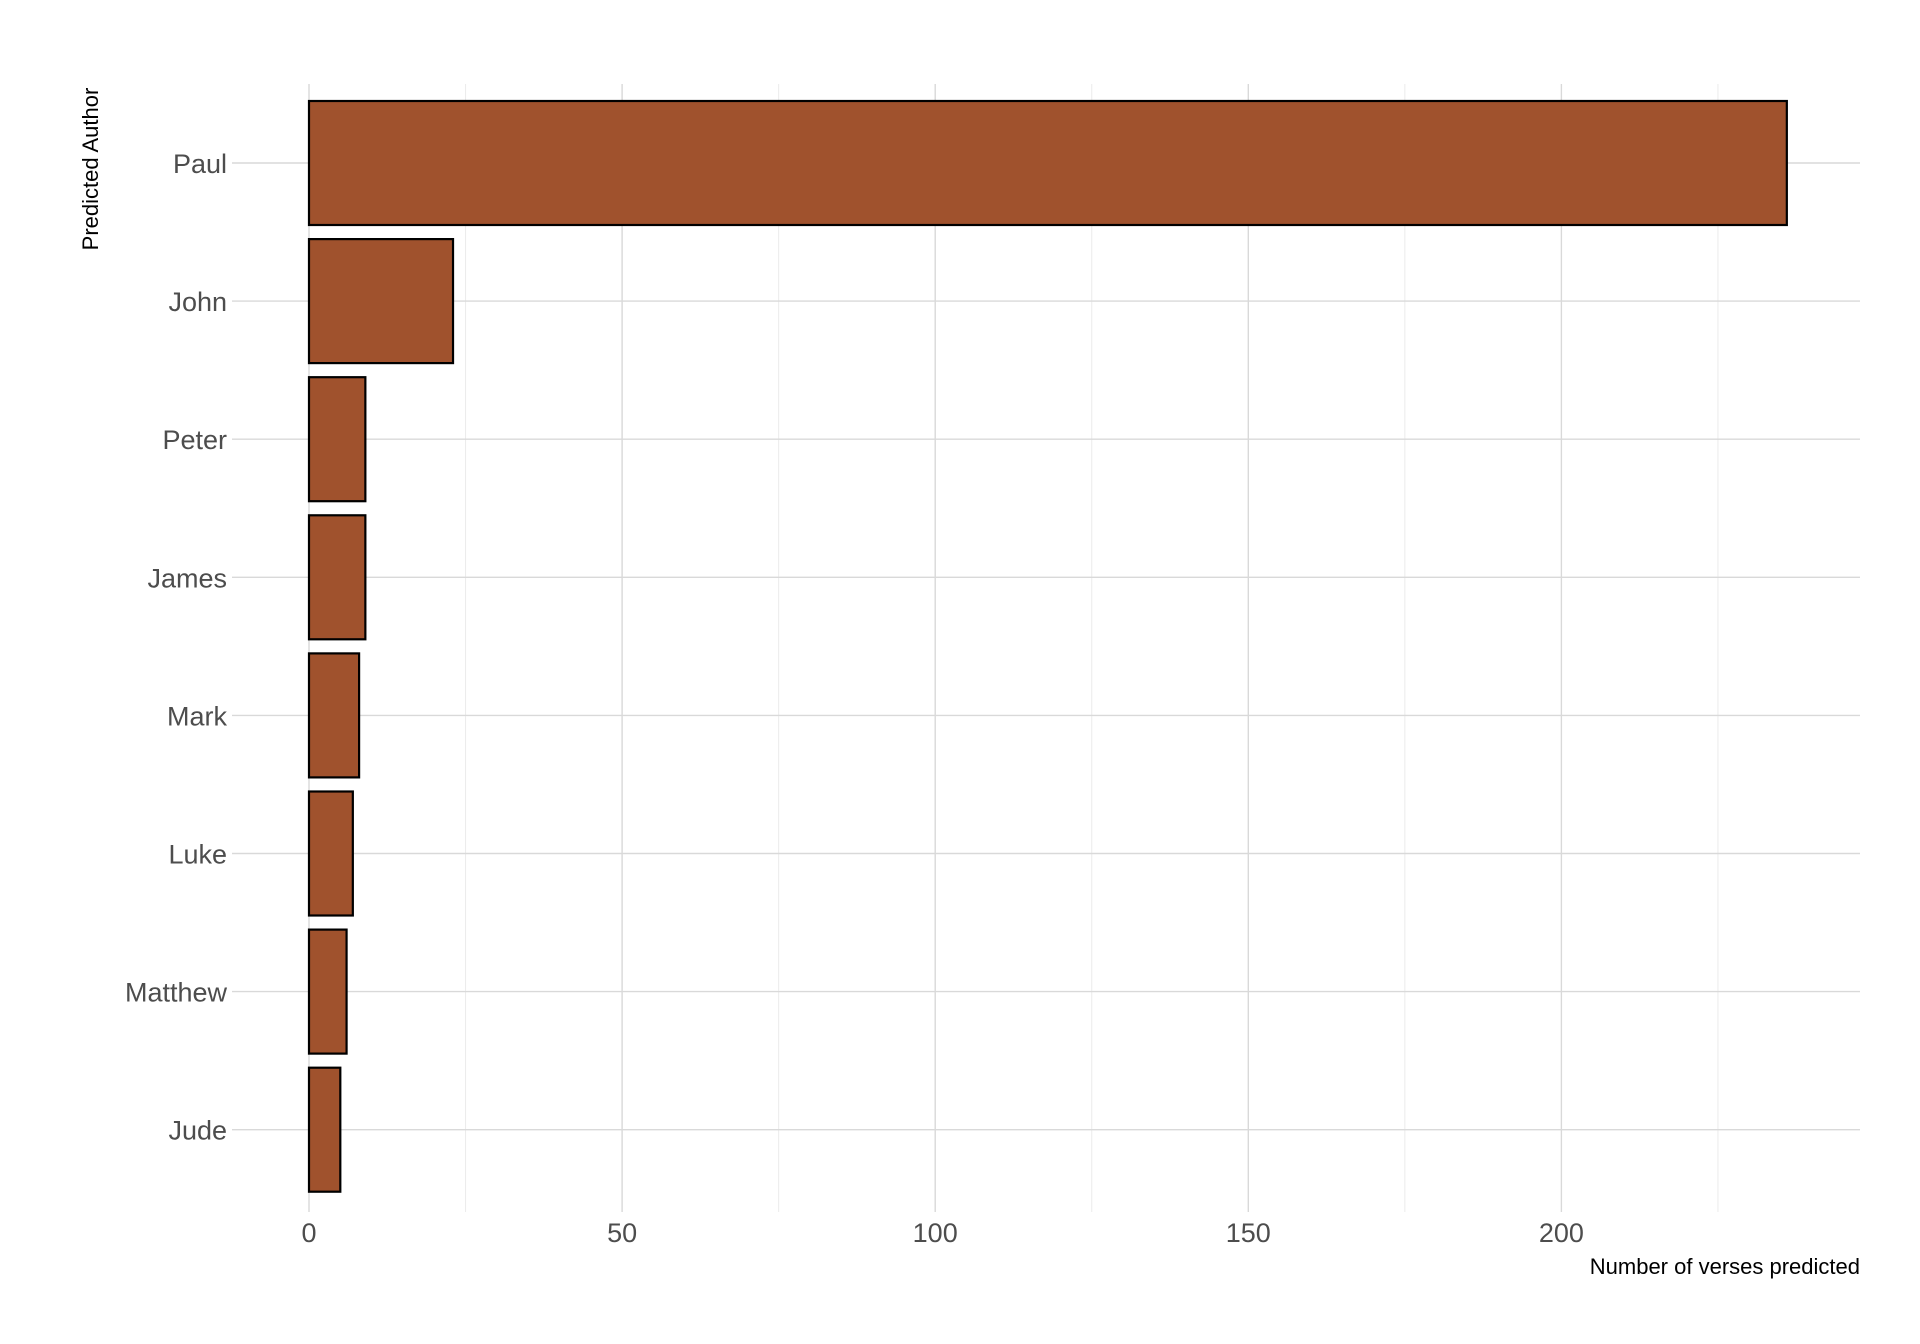 The image size is (1920, 1344). Describe the element at coordinates (176, 647) in the screenshot. I see `y-axis-tick-labels: Paul John Peter James Mark Luke Matthew Jude` at that location.